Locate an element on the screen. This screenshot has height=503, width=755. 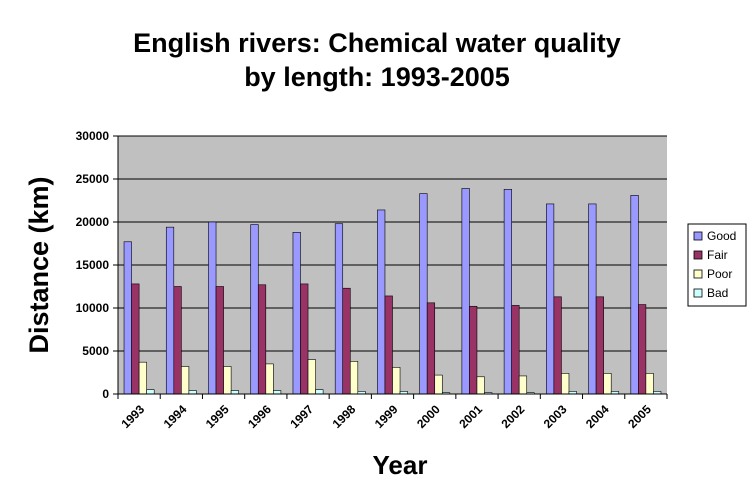
legend-swatch-poor is located at coordinates (698, 274).